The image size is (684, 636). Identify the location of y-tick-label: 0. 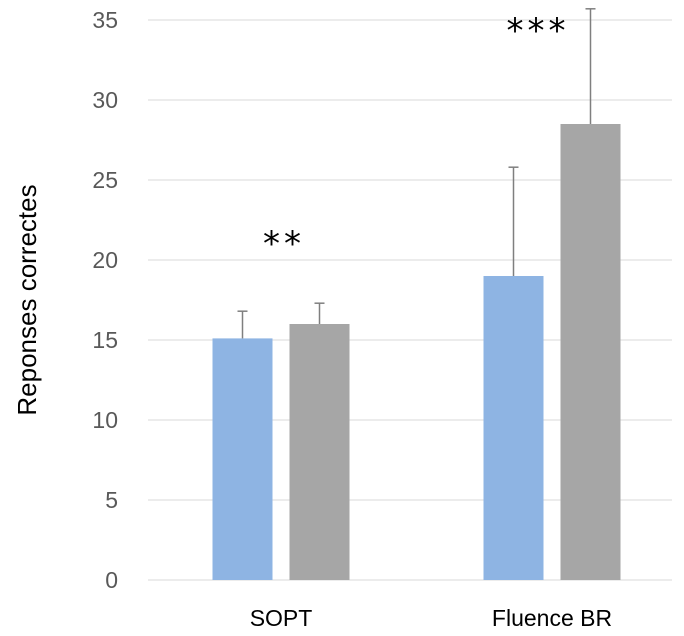
(111, 580).